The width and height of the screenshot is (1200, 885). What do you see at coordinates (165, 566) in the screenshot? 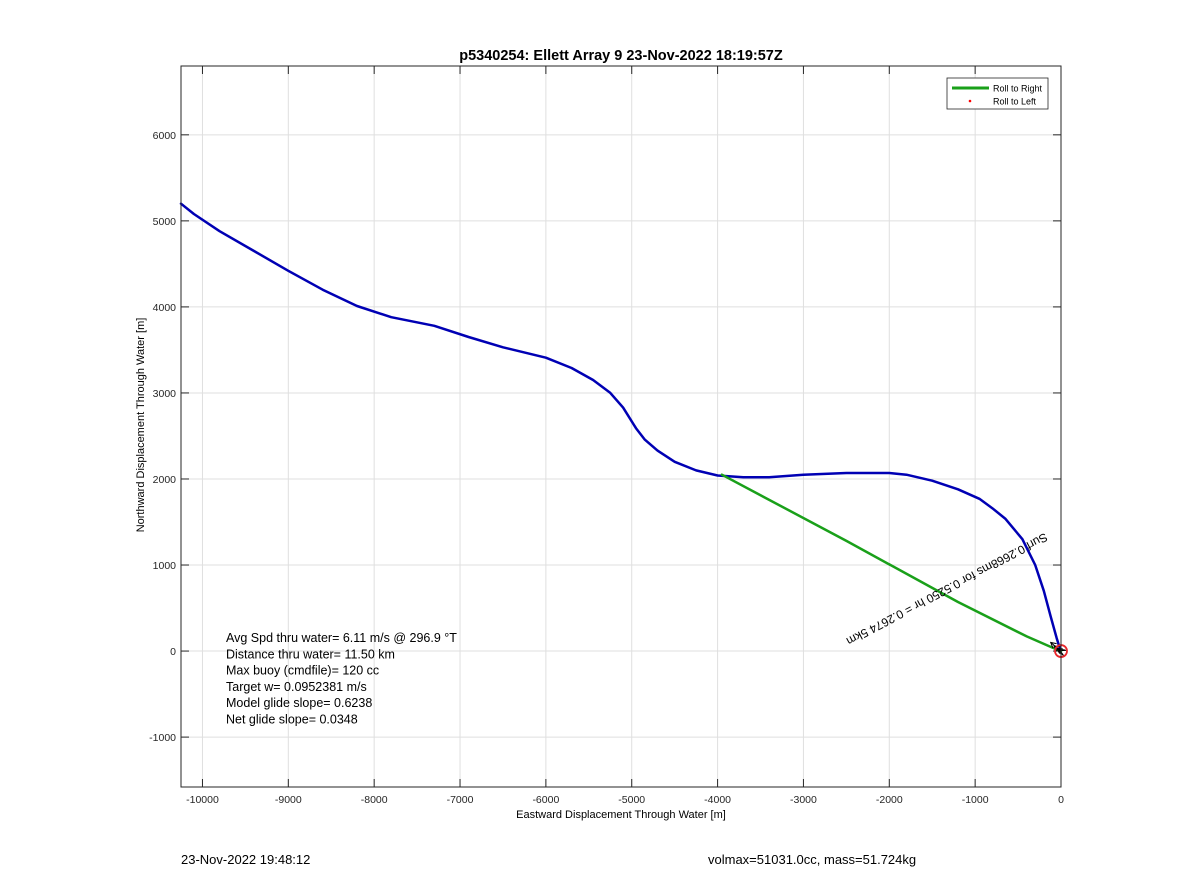
I see `y-tick-label: 1000` at bounding box center [165, 566].